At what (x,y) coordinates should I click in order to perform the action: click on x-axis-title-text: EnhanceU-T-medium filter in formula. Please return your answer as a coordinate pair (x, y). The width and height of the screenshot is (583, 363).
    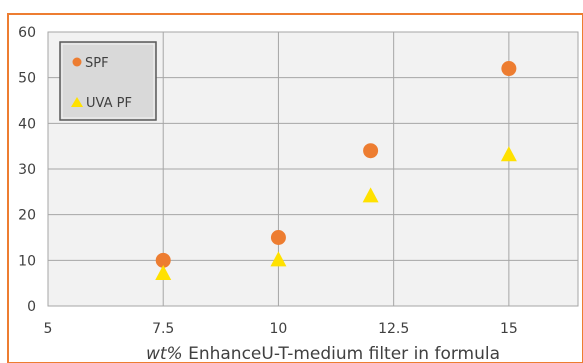
    Looking at the image, I should click on (341, 353).